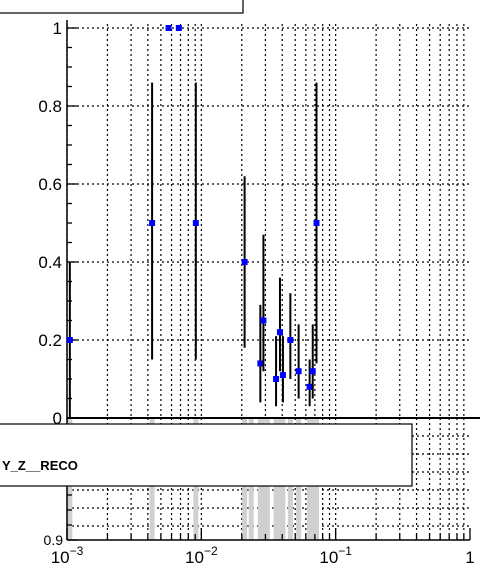  I want to click on y-tick-label: 0.6, so click(50, 184).